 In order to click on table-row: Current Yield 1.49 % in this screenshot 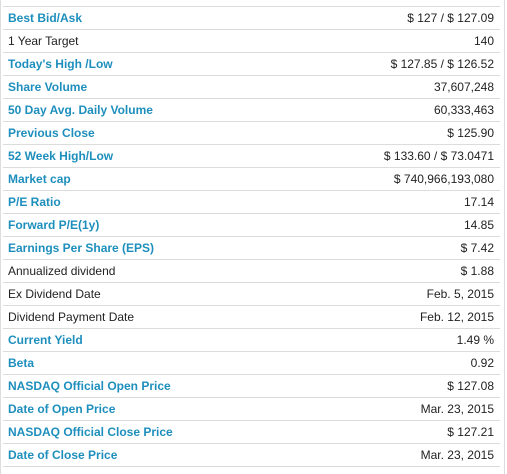, I will do `click(251, 340)`.